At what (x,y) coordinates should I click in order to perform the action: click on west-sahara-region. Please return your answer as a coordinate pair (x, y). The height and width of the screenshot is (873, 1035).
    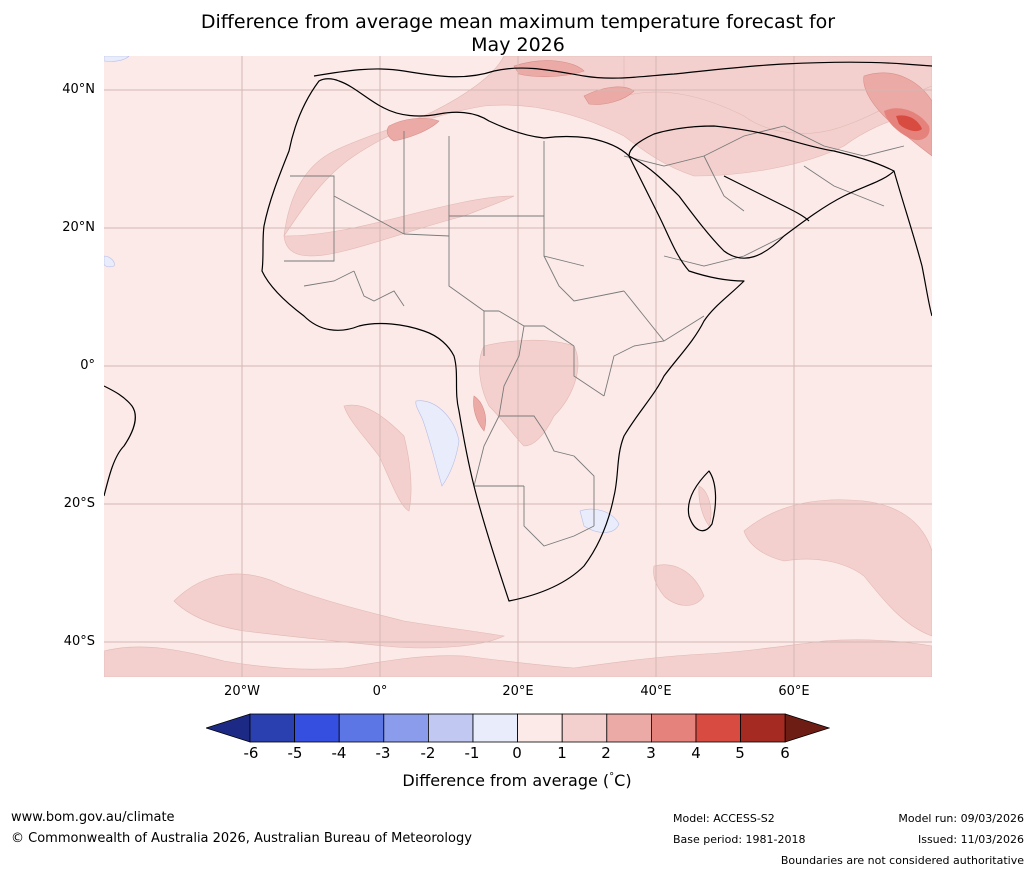
    Looking at the image, I should click on (399, 226).